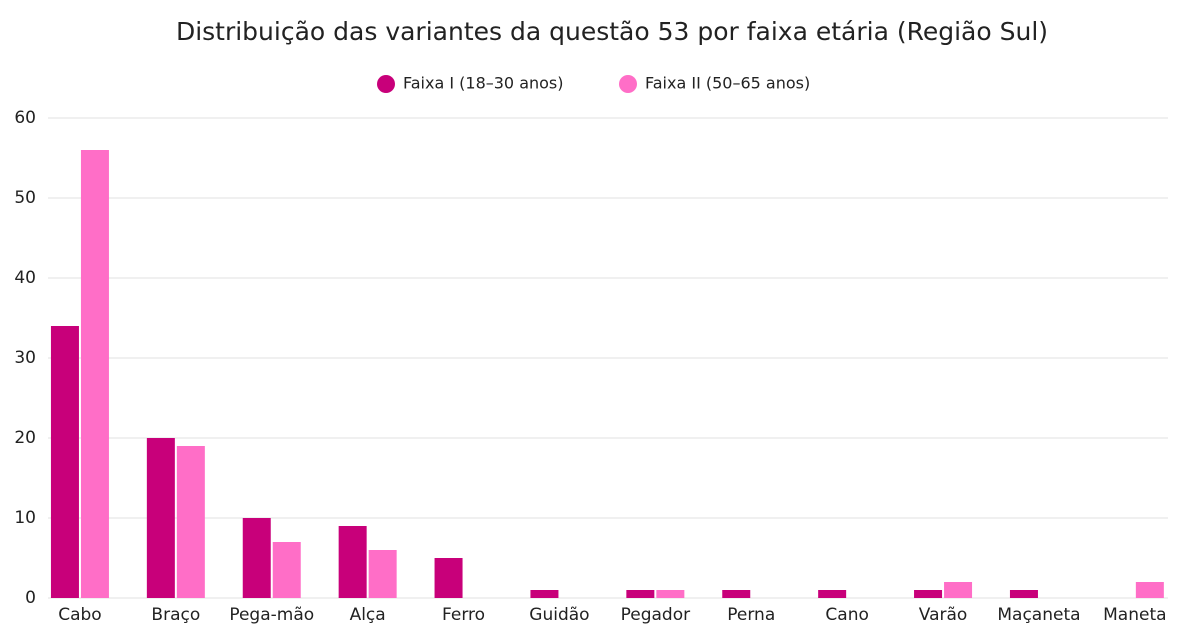 The image size is (1178, 625). What do you see at coordinates (25, 438) in the screenshot?
I see `y-tick-label: 20` at bounding box center [25, 438].